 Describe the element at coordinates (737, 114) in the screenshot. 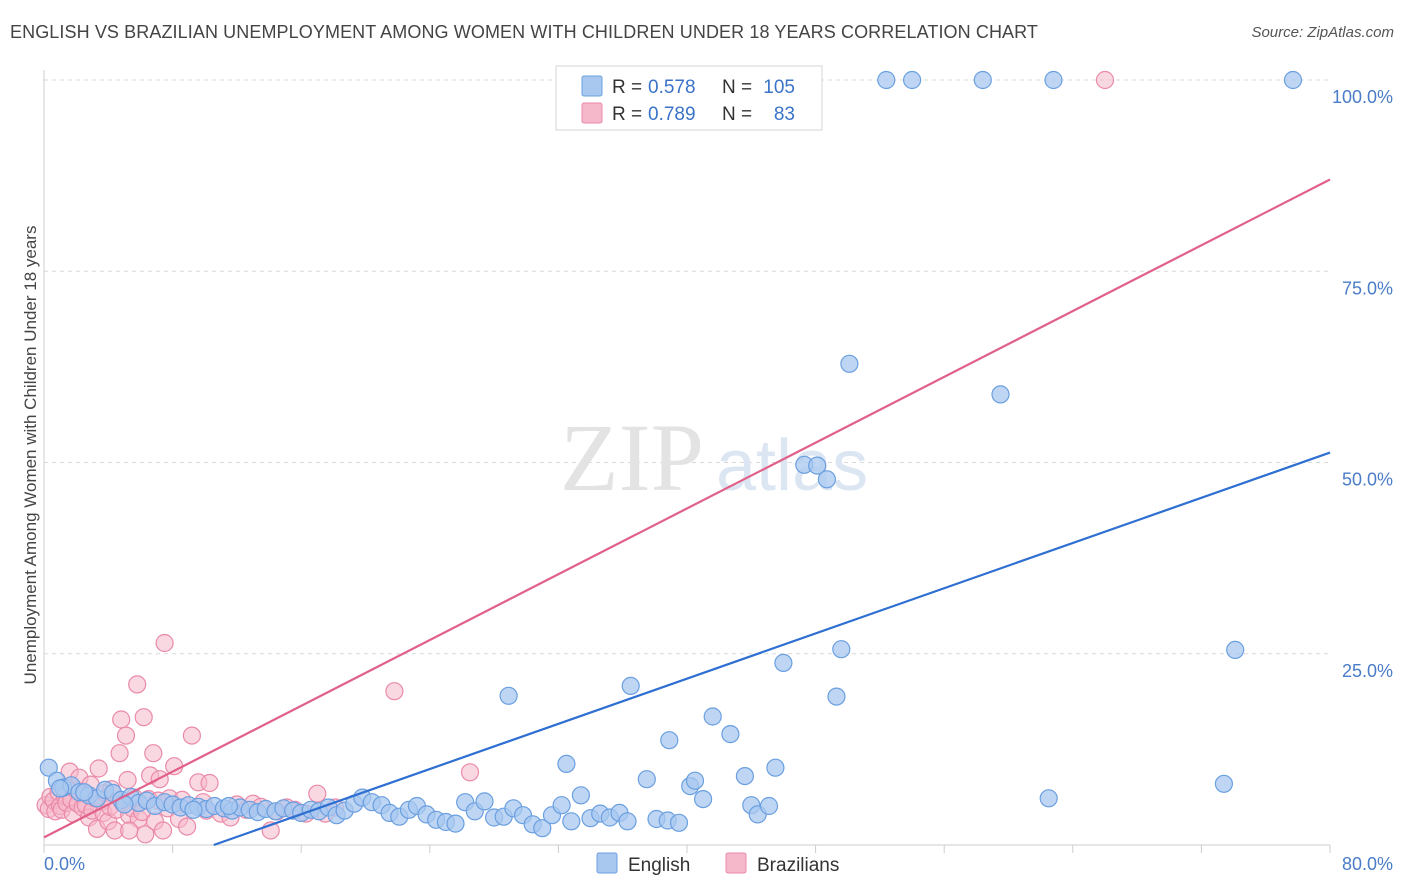

I see `legend-n-label-brazilians: N =` at that location.